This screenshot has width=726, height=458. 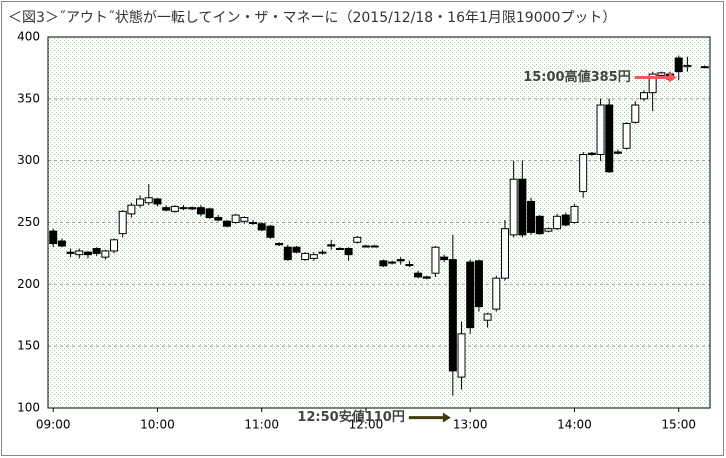 What do you see at coordinates (366, 425) in the screenshot?
I see `x-tick-label: 12:00` at bounding box center [366, 425].